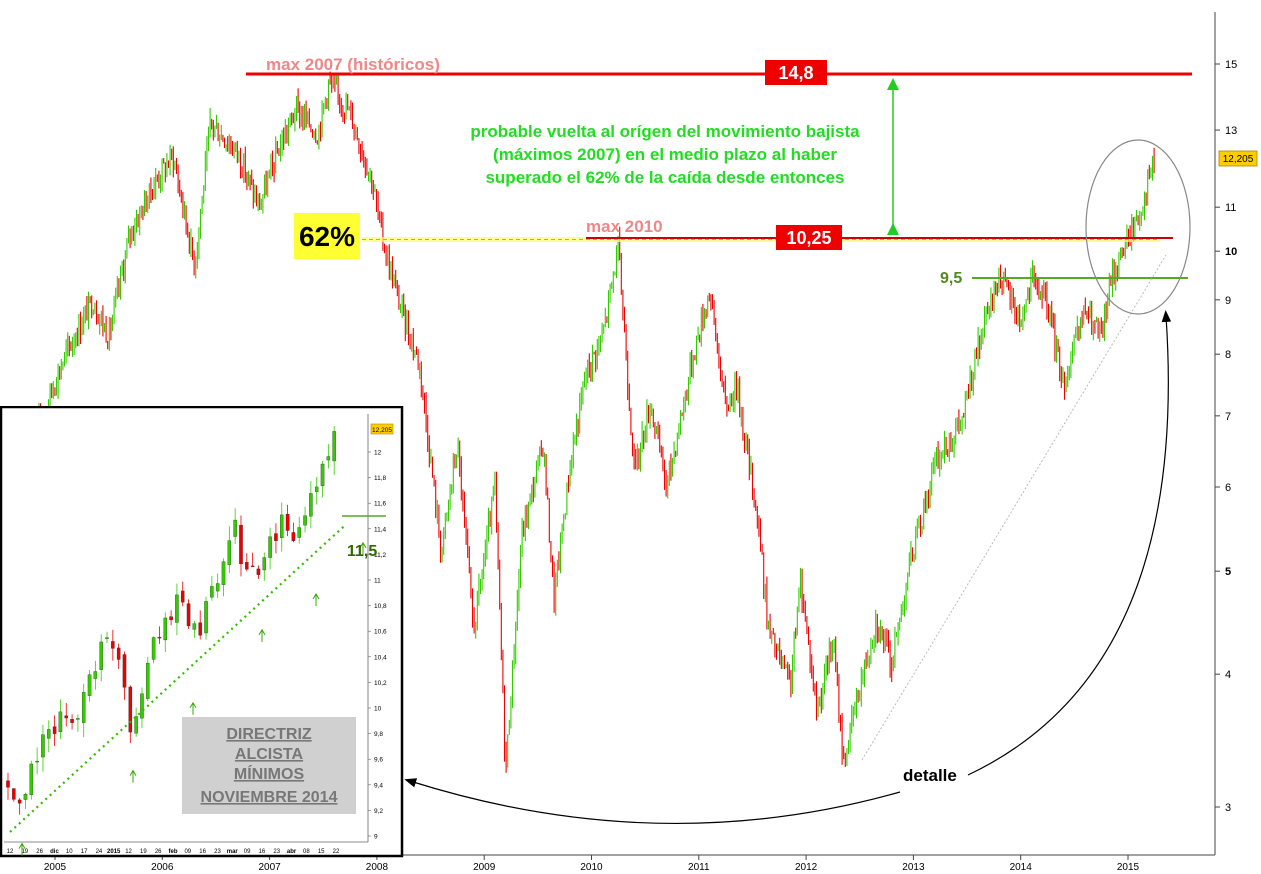  I want to click on inset-price-box, so click(382, 429).